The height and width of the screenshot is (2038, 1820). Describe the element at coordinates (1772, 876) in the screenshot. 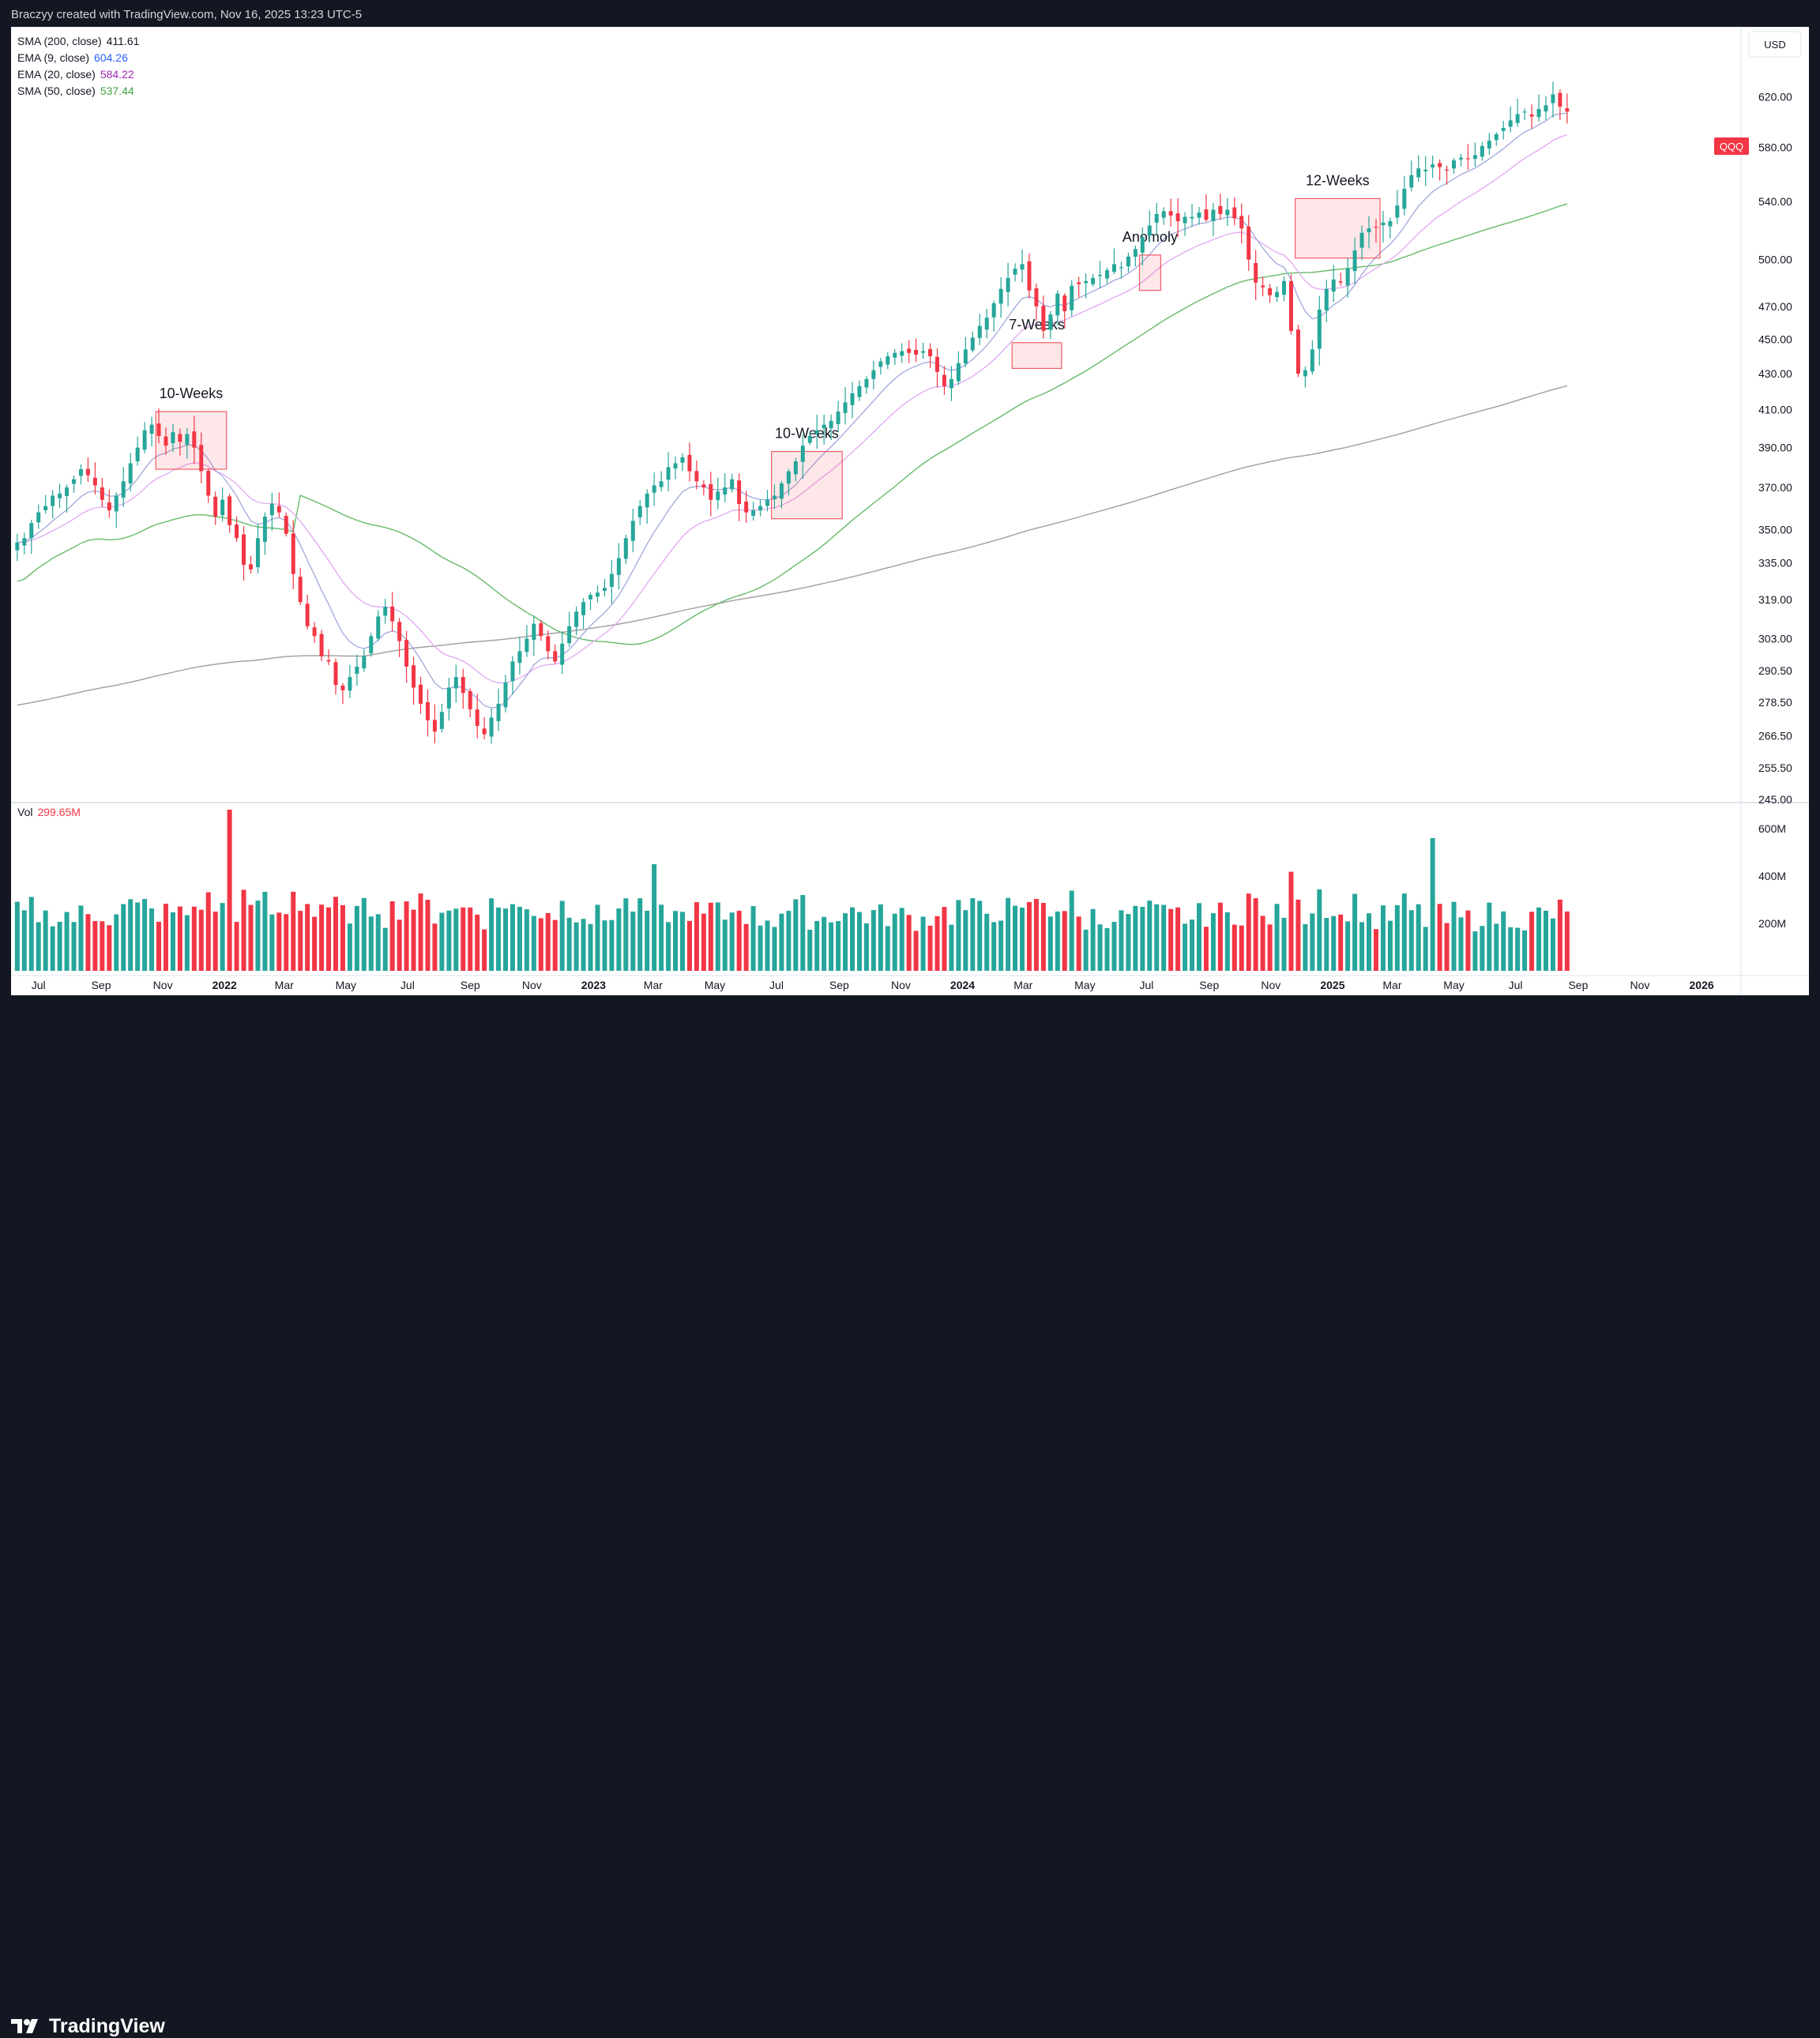

I see `volume-tick-label: 400M` at that location.